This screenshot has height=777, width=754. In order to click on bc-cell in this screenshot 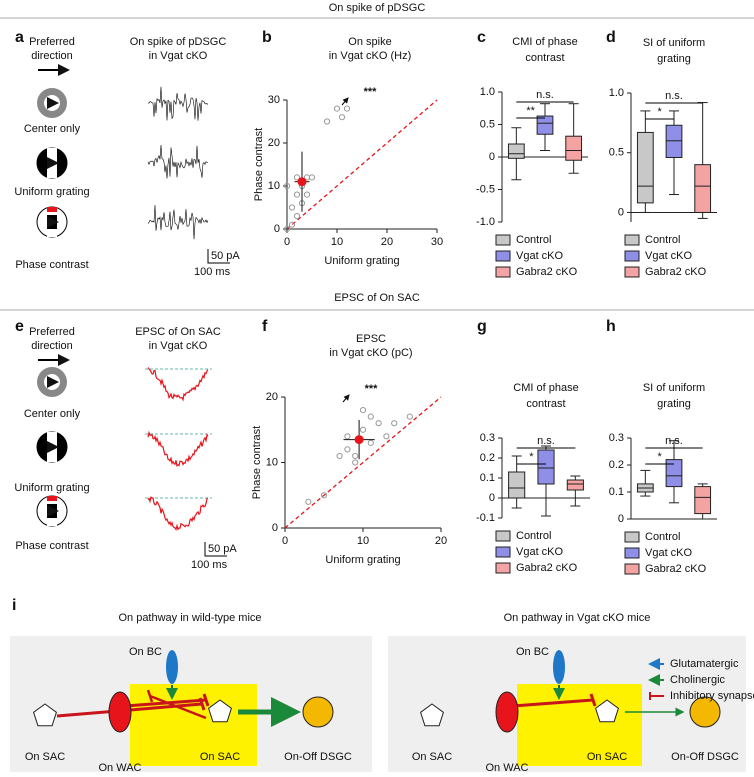, I will do `click(172, 667)`.